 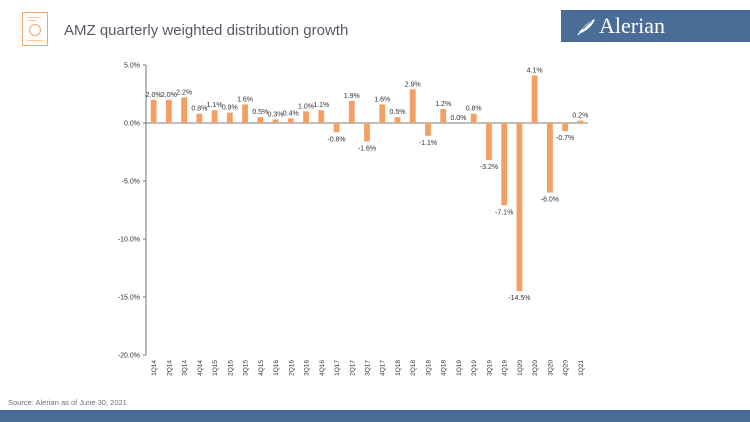 I want to click on data-label: 0.9%, so click(x=230, y=108).